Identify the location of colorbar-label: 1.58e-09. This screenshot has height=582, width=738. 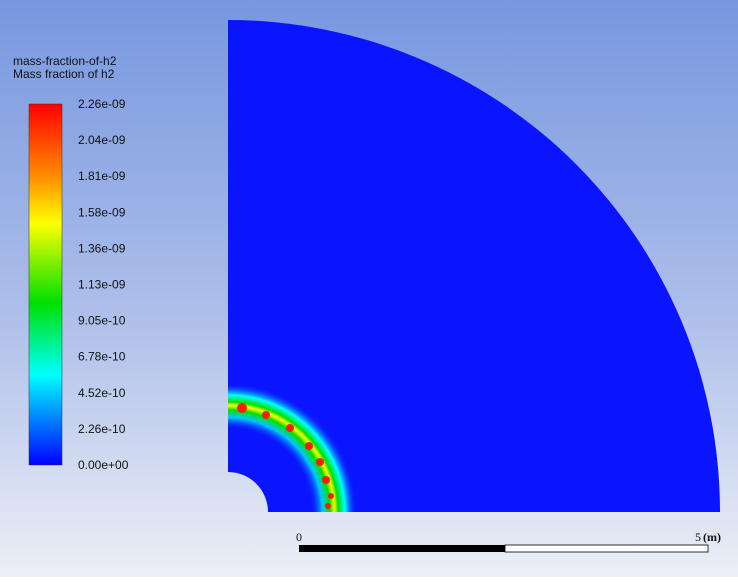
(102, 212).